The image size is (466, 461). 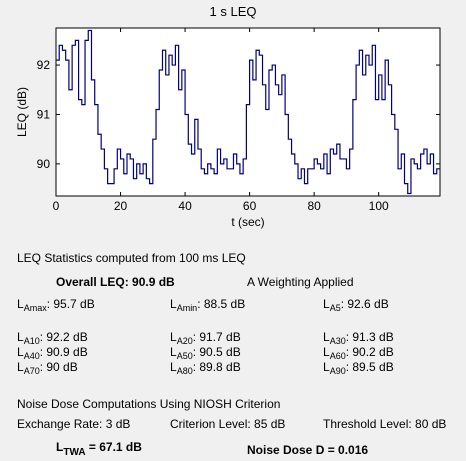 I want to click on noise-dose: Noise Dose D = 0.016, so click(x=308, y=450).